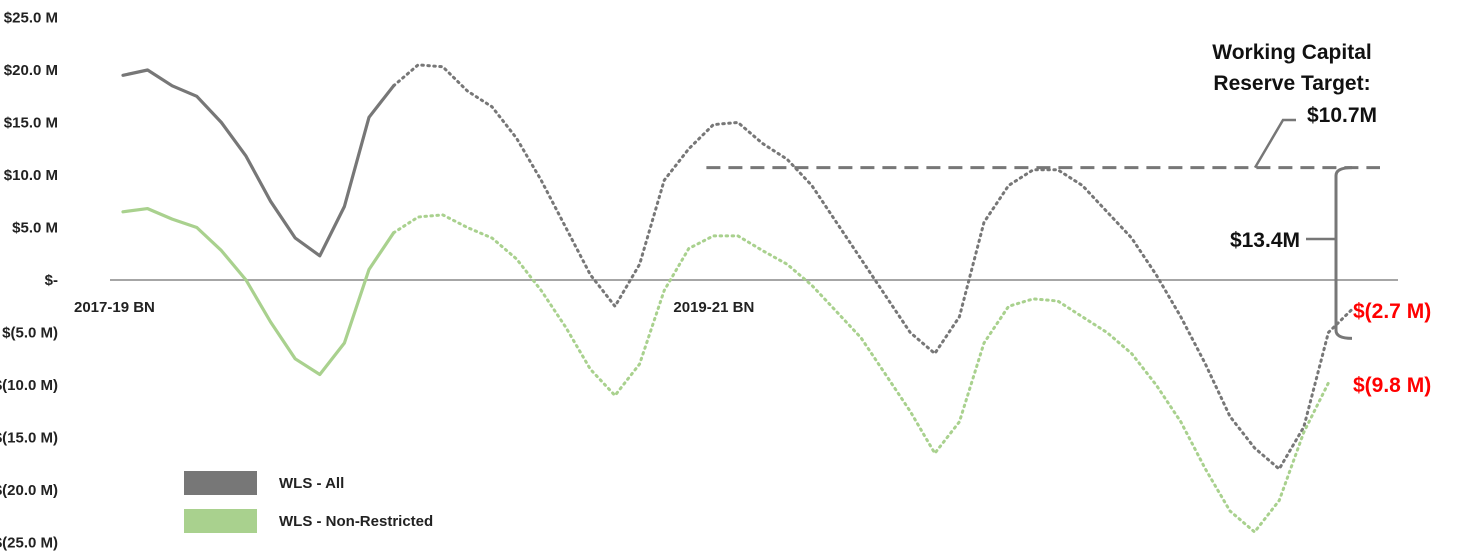 This screenshot has width=1460, height=552. Describe the element at coordinates (258, 163) in the screenshot. I see `series-0-actual-line` at that location.